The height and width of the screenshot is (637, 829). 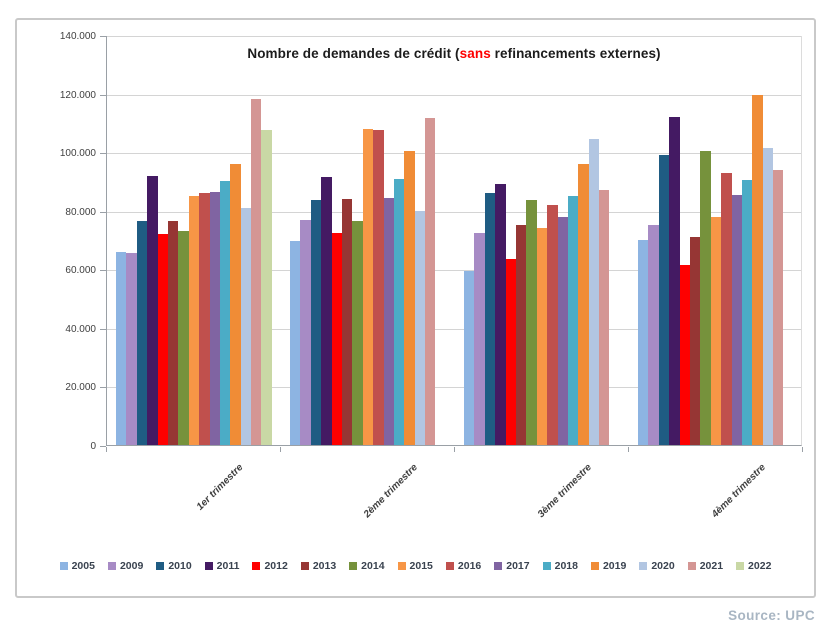 I want to click on y-axis-tick-label: 40.000, so click(x=80, y=329).